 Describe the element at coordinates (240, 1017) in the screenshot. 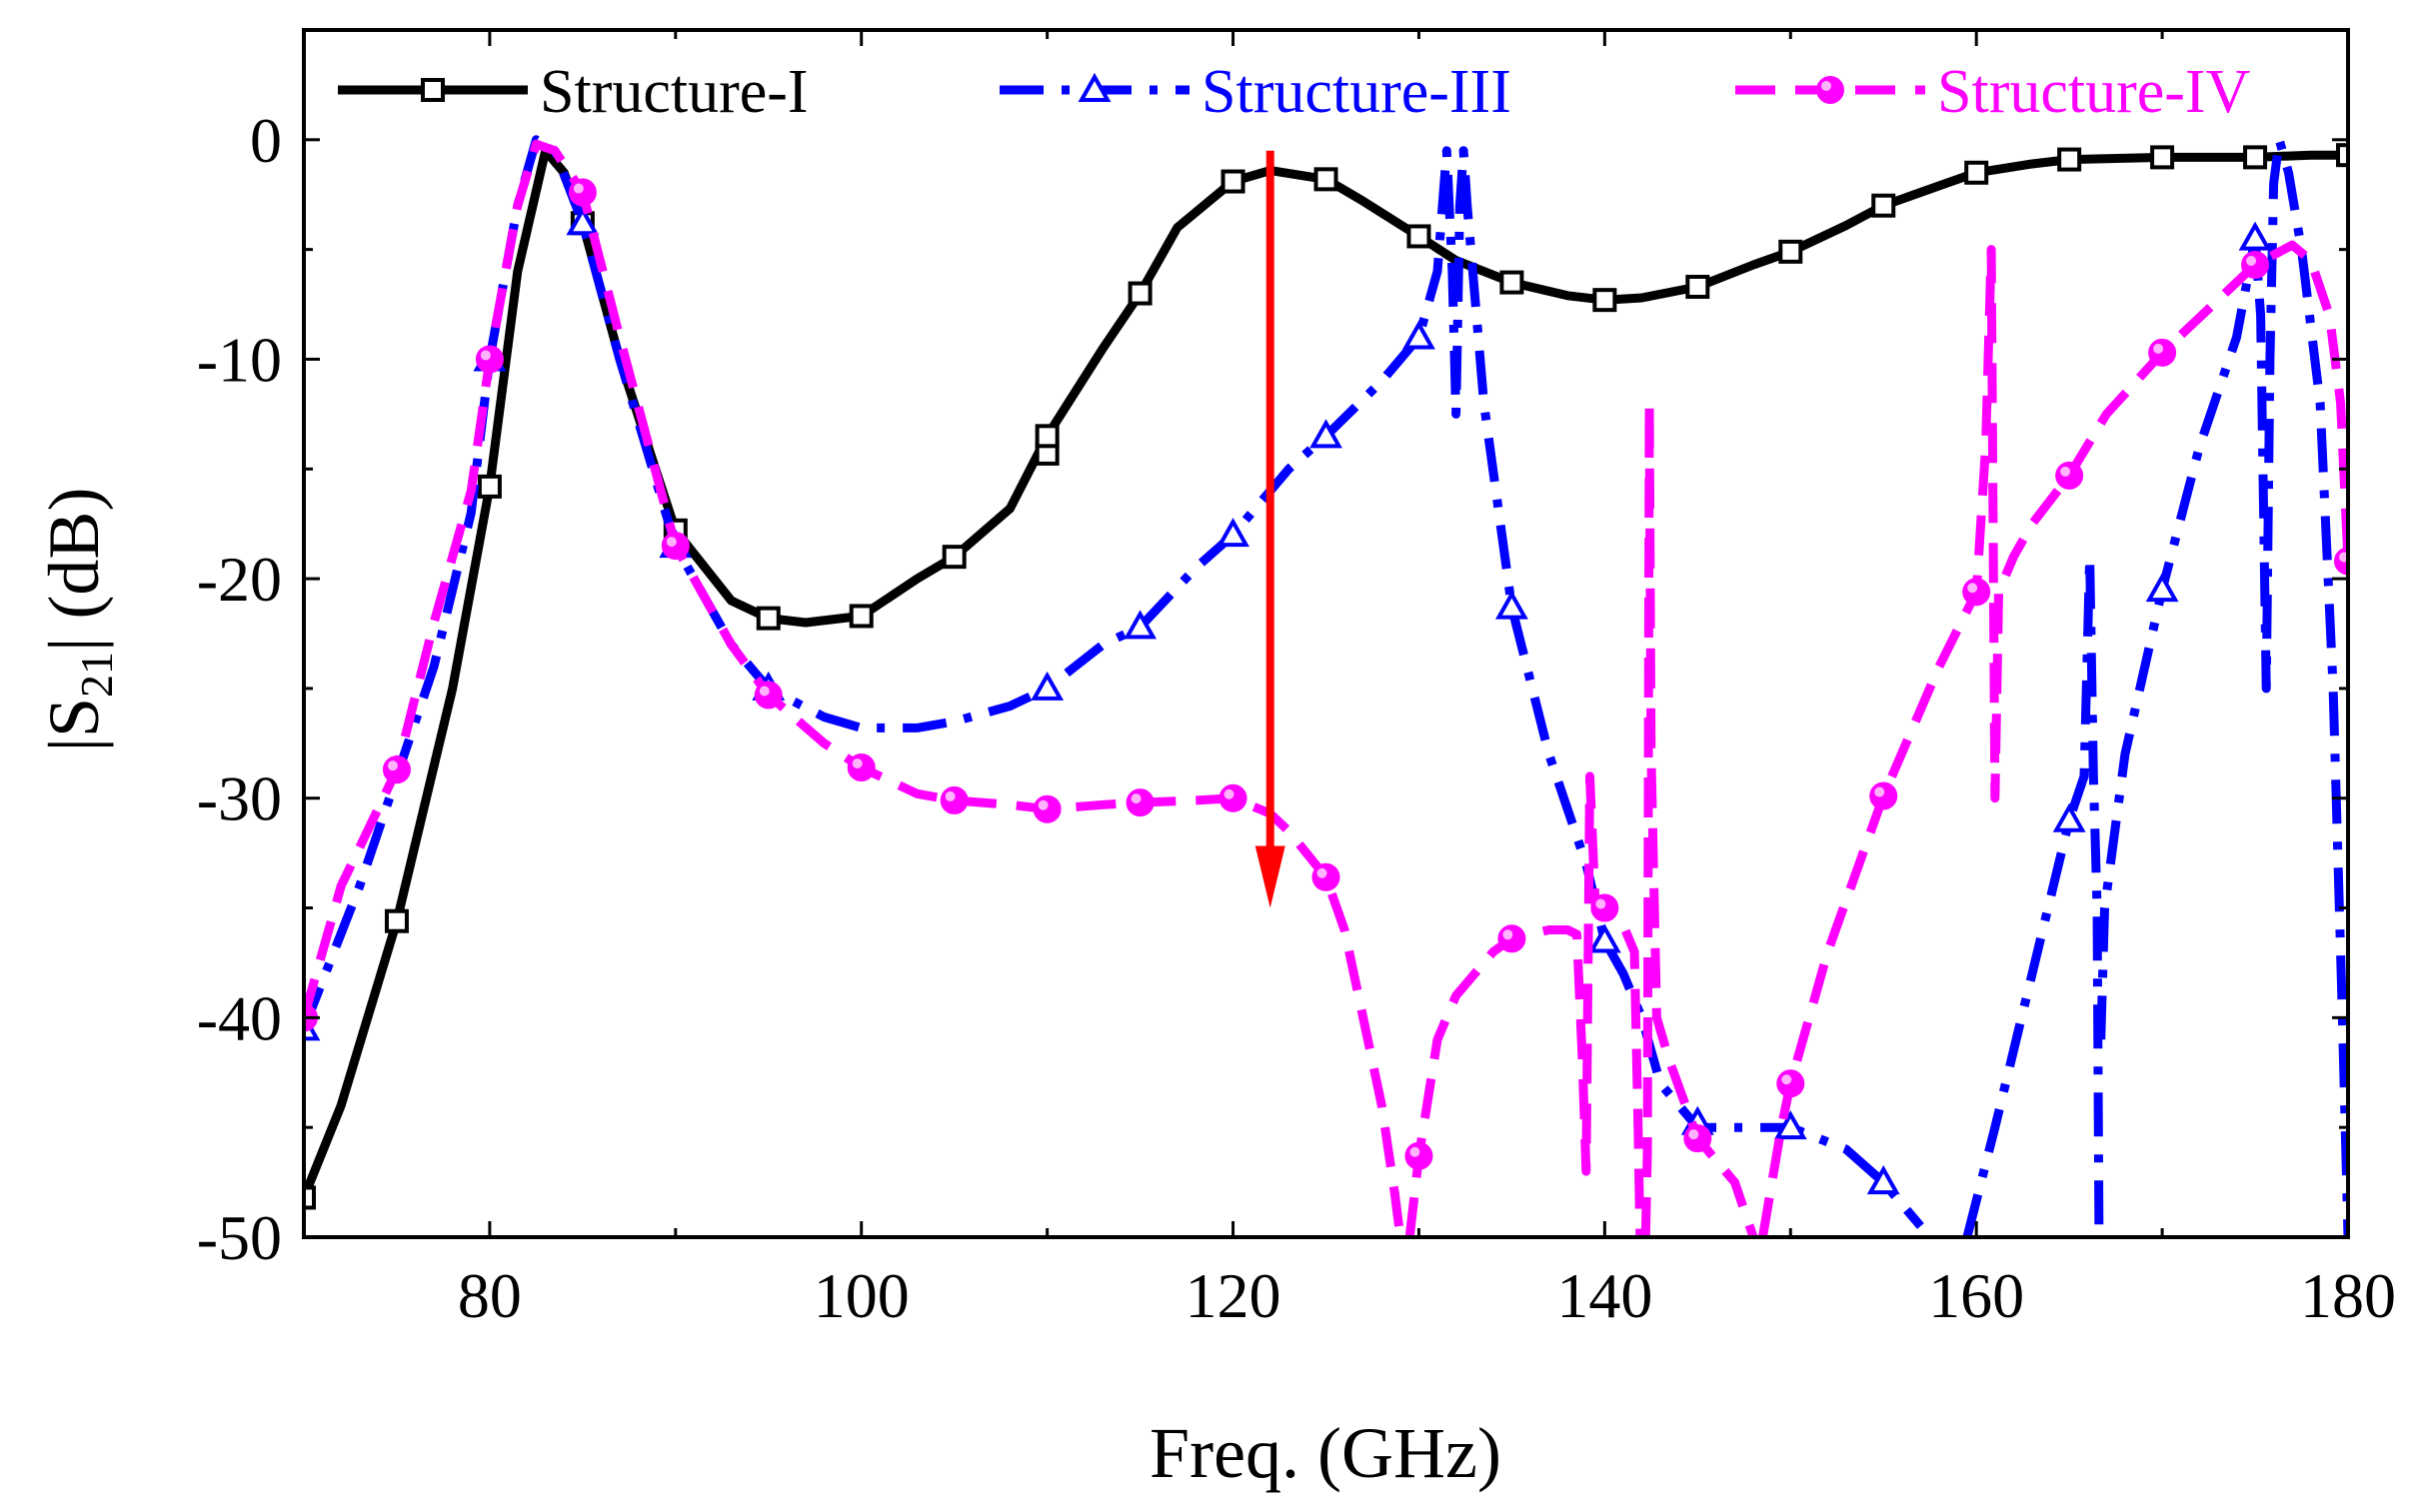

I see `y-tick-label: -40` at that location.